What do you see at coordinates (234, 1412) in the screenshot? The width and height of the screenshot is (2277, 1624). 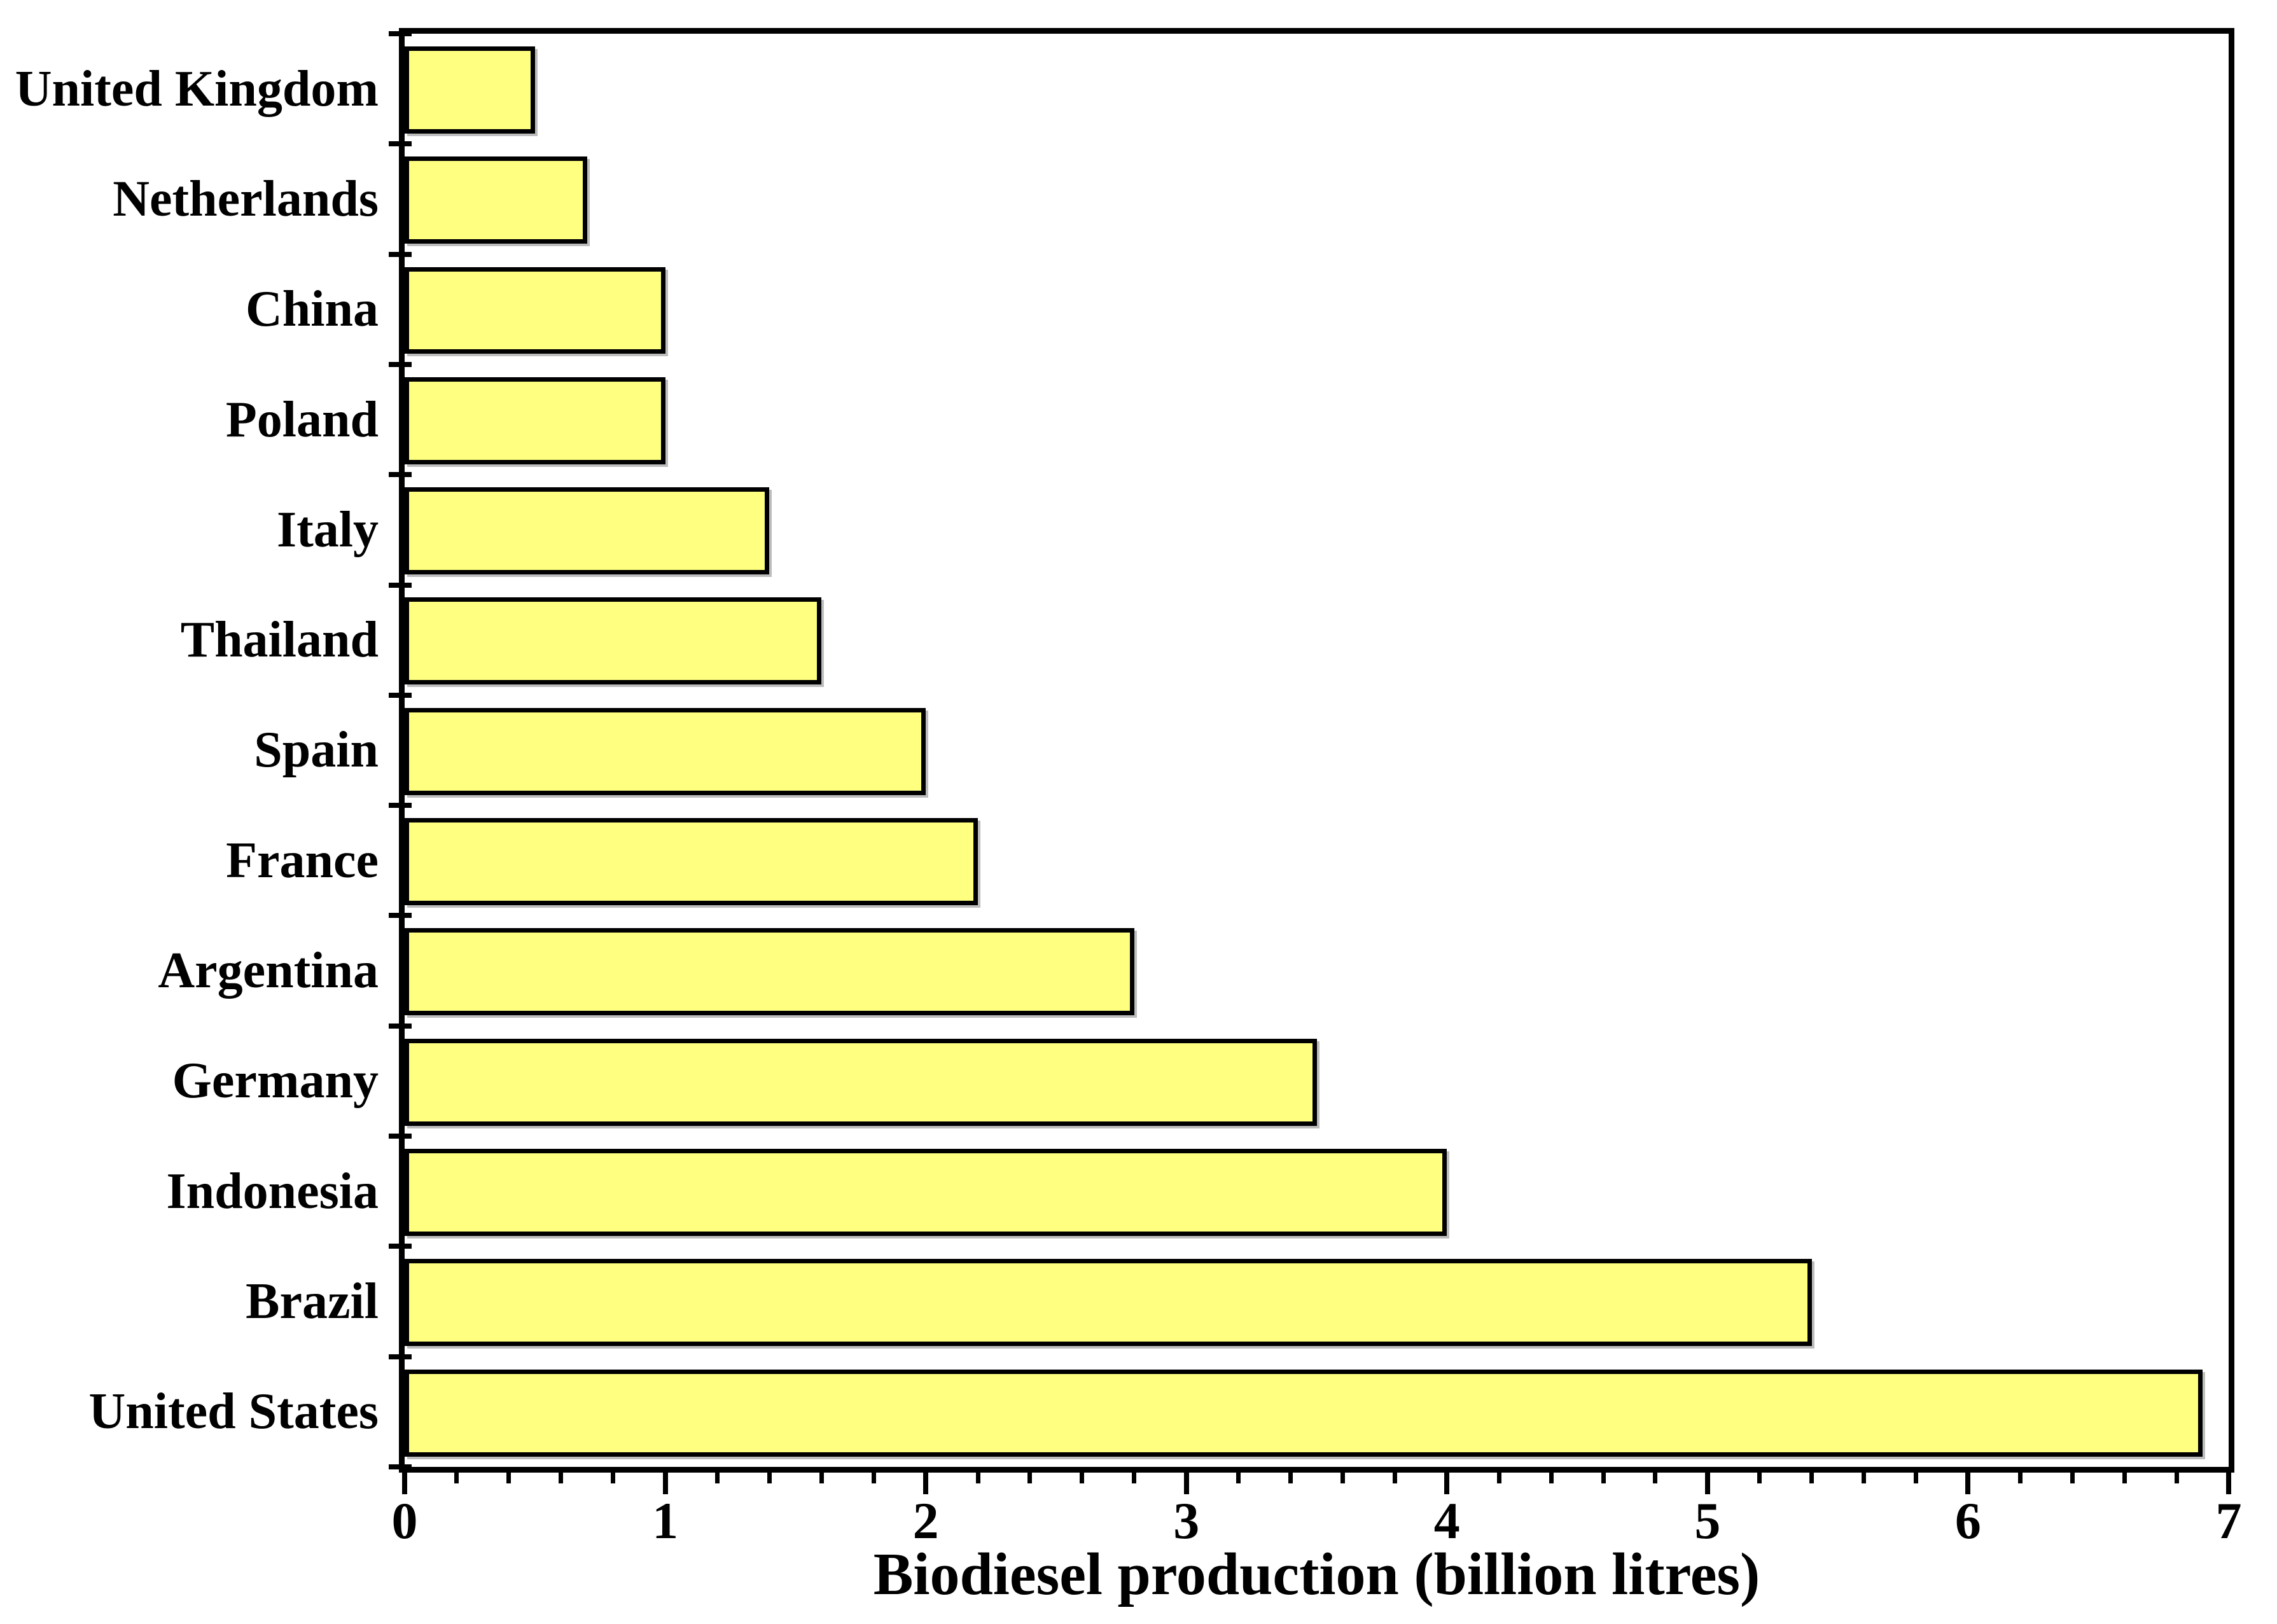 I see `category-label-united-states: United States` at bounding box center [234, 1412].